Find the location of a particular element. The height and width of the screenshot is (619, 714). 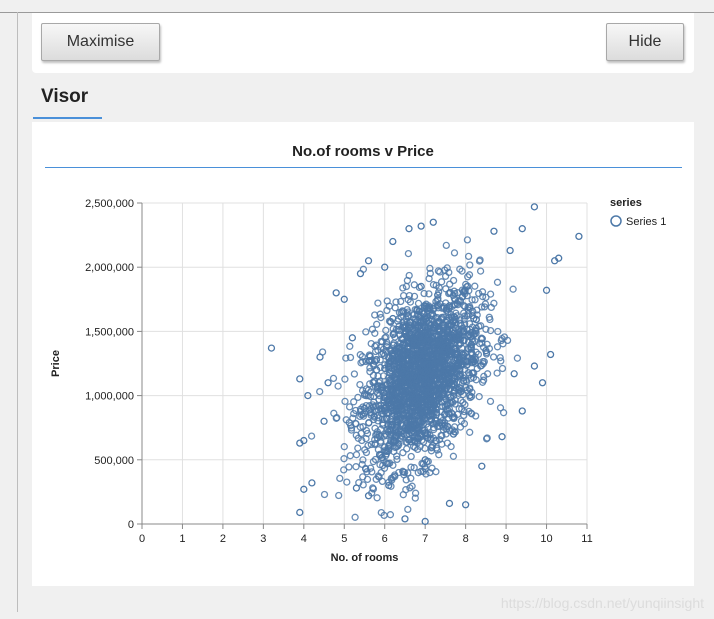

x-tick-label: 11 is located at coordinates (586, 539).